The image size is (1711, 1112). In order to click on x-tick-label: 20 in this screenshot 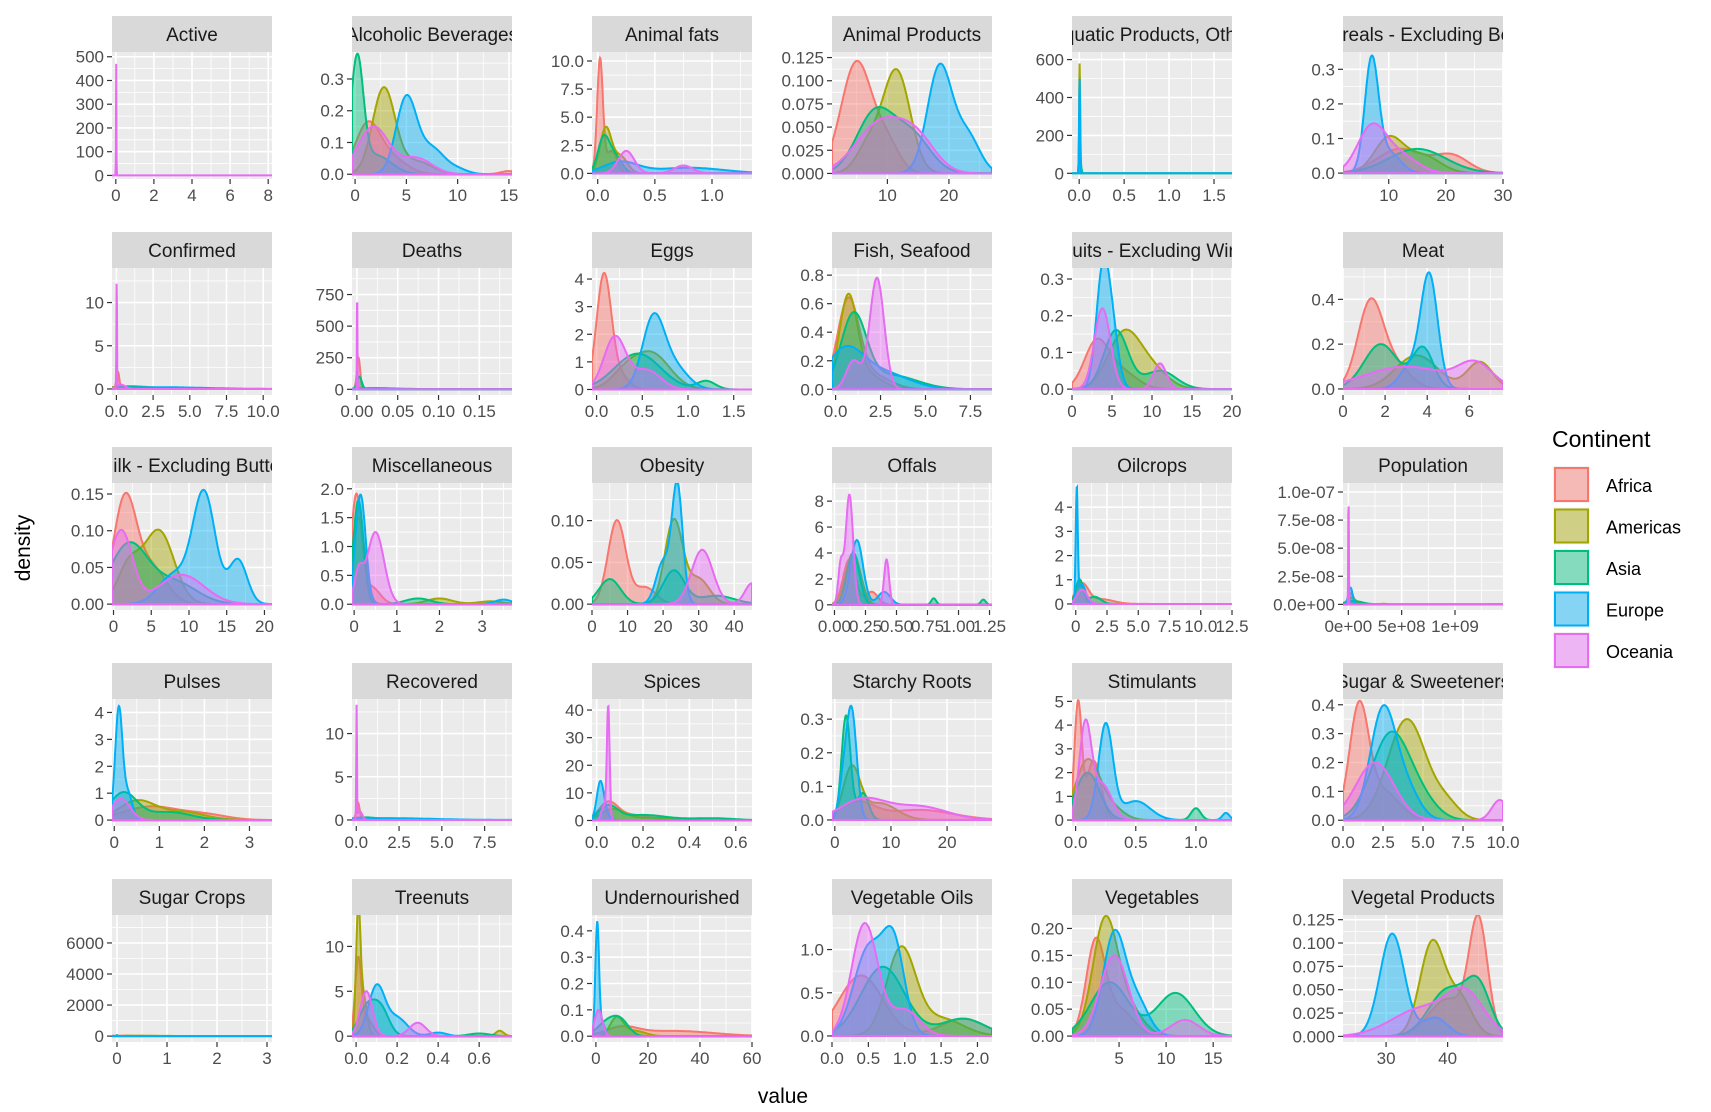, I will do `click(663, 626)`.